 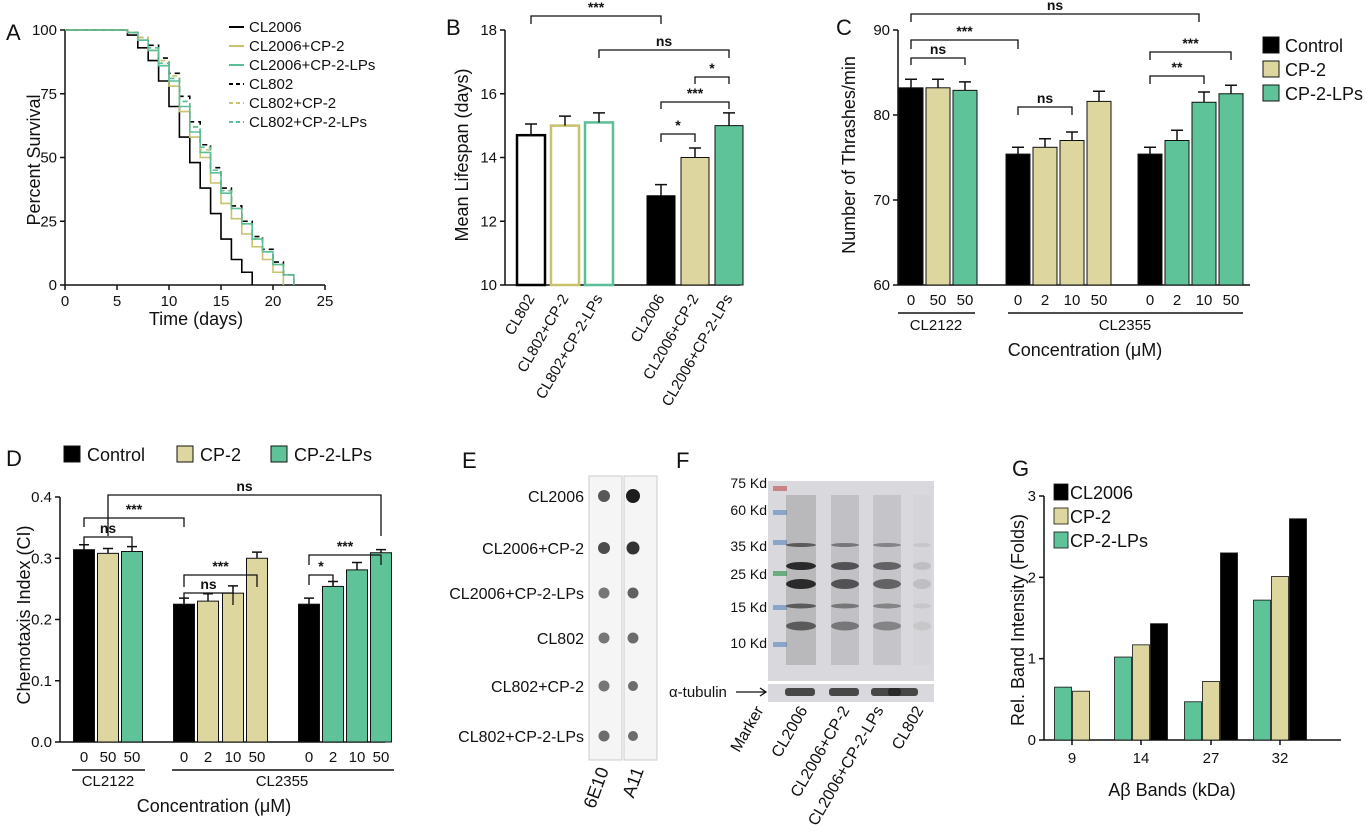 I want to click on panel-a-xtick-label: 15, so click(x=221, y=301).